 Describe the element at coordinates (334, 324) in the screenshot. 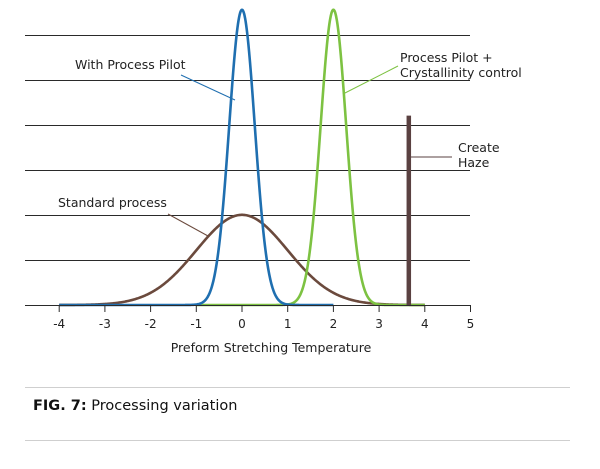

I see `x-tick-label: 2` at that location.